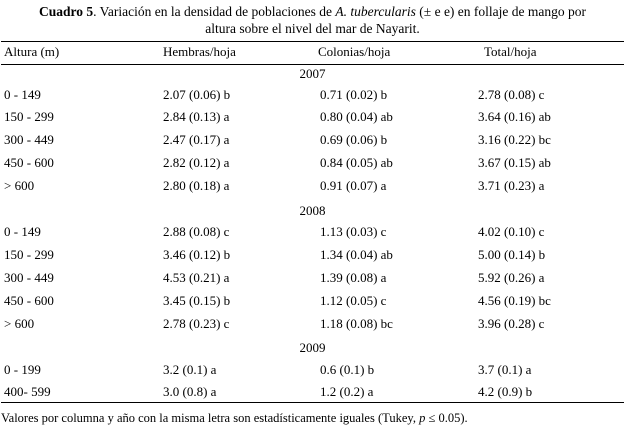 The width and height of the screenshot is (625, 430). Describe the element at coordinates (505, 369) in the screenshot. I see `total-cell: 3.7 (0.1) a` at that location.